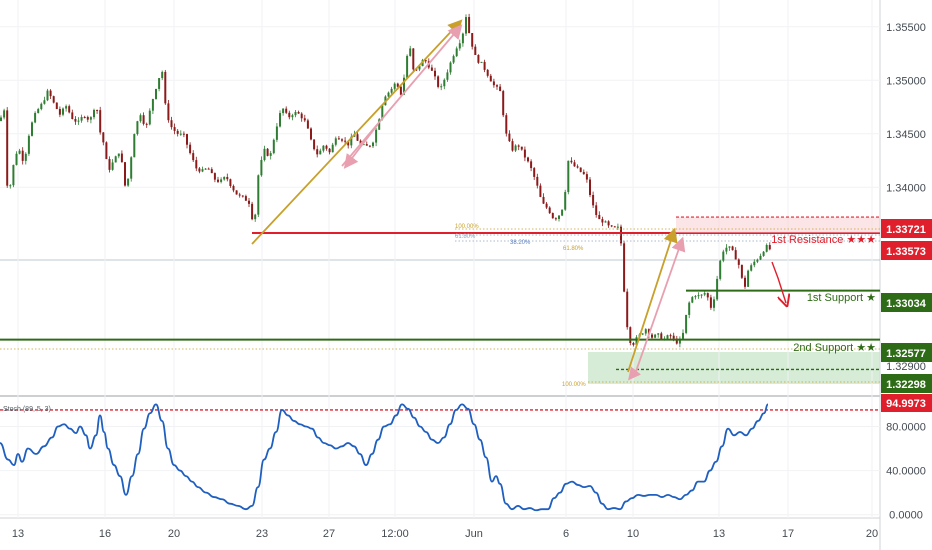  Describe the element at coordinates (906, 188) in the screenshot. I see `y-tick-label: 1.34000` at that location.